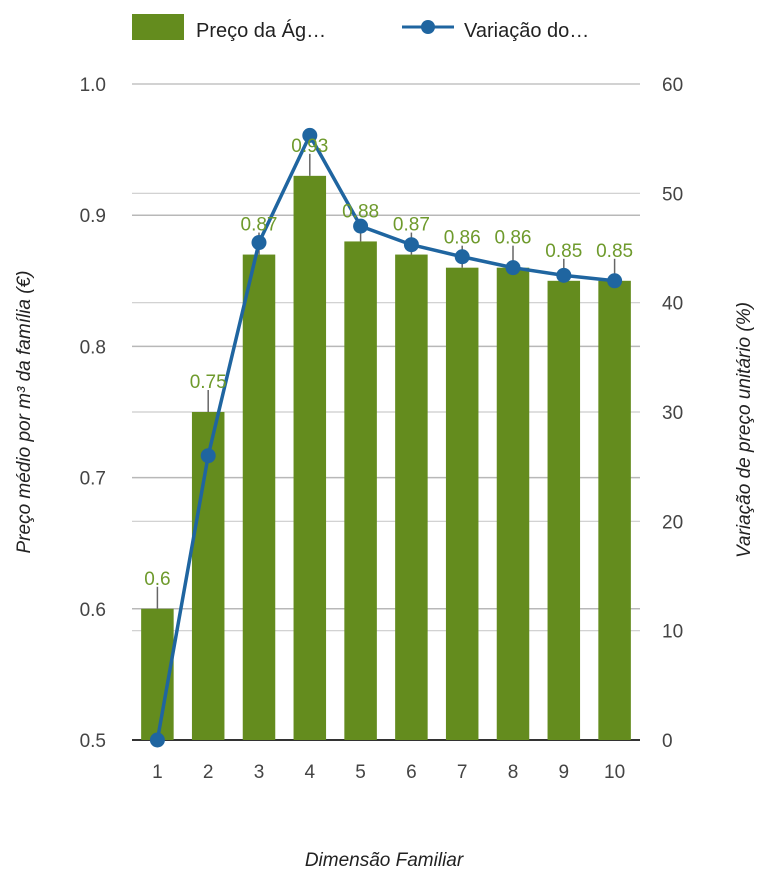 This screenshot has width=758, height=872. What do you see at coordinates (428, 27) in the screenshot?
I see `legend-swatch-marker` at bounding box center [428, 27].